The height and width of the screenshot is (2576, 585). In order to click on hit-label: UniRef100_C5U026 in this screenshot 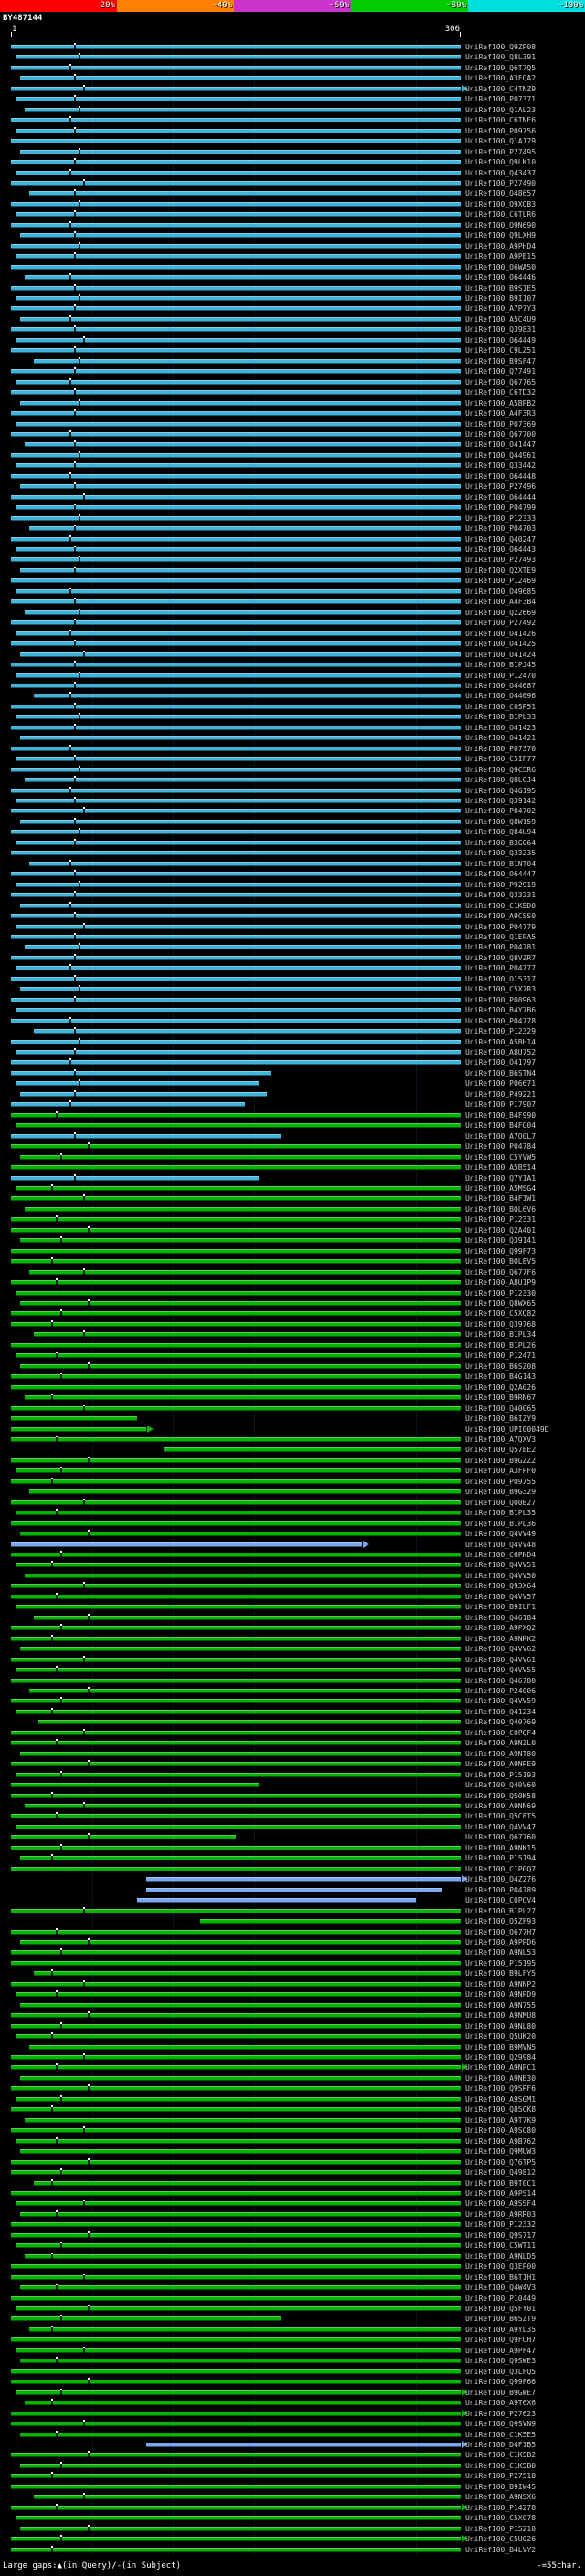, I will do `click(501, 2539)`.